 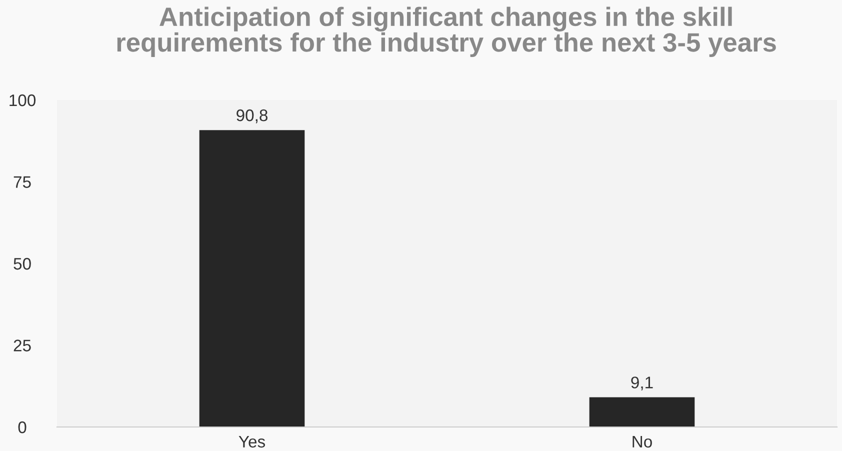 I want to click on x-tick-label: No, so click(x=642, y=442).